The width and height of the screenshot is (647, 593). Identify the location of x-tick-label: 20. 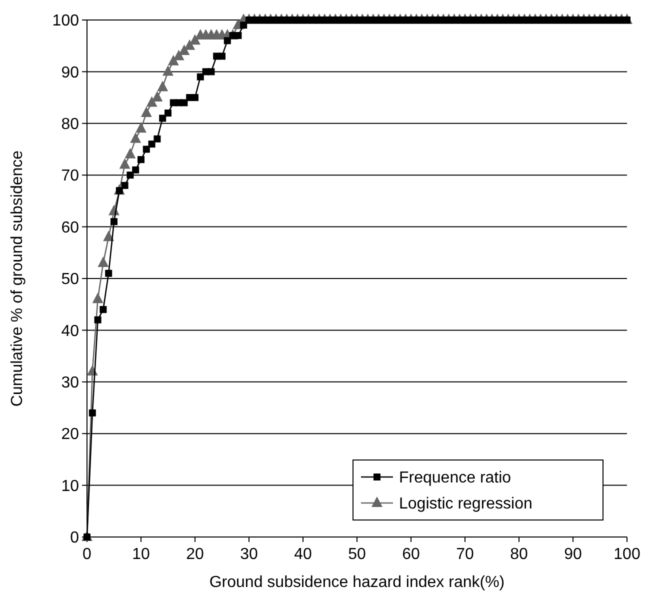
(195, 554).